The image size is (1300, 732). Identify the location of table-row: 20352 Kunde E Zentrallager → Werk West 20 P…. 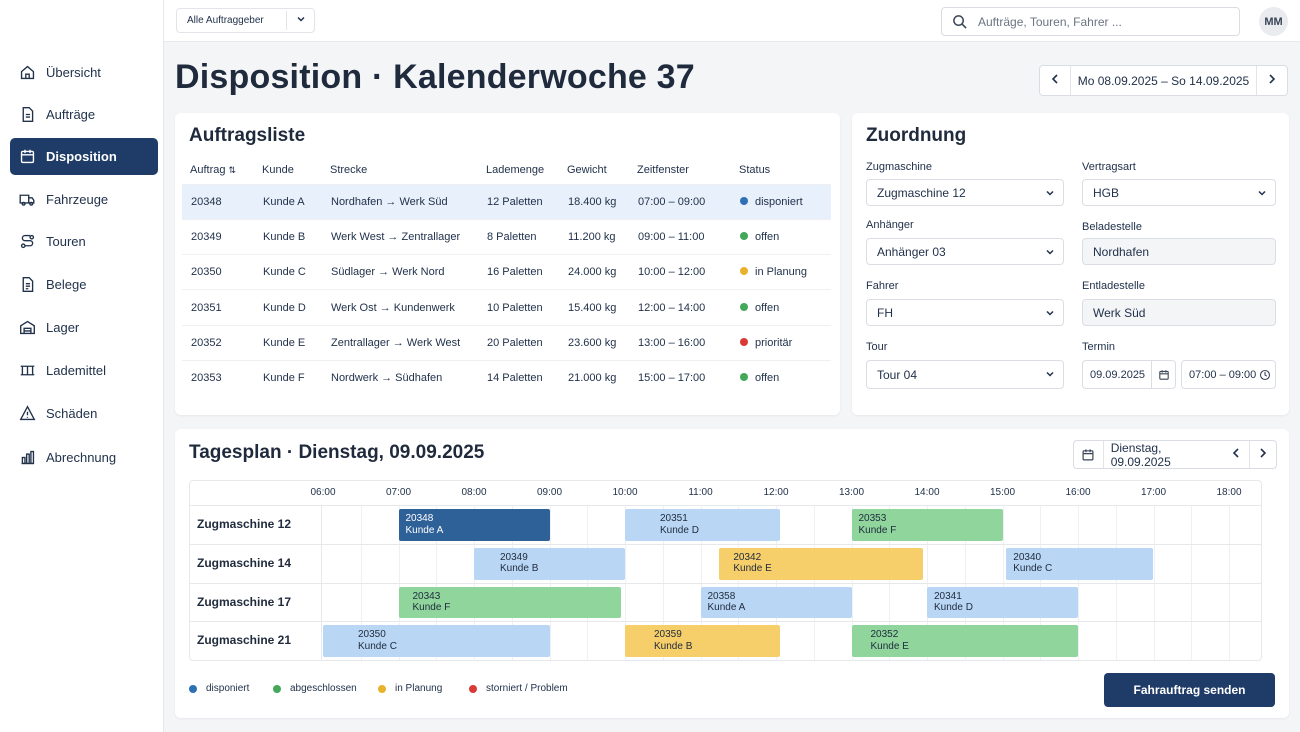
(506, 342).